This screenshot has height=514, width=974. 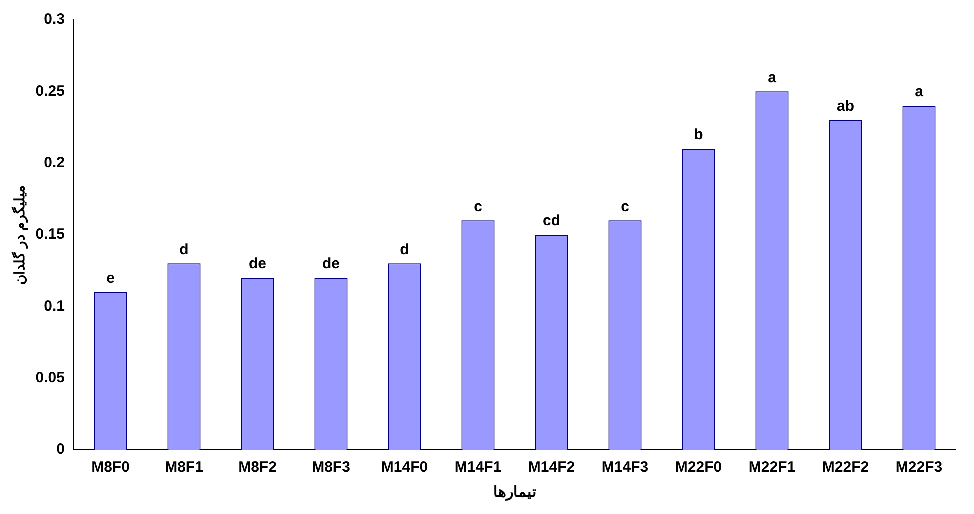 I want to click on y-tick-label: 0, so click(x=60, y=449).